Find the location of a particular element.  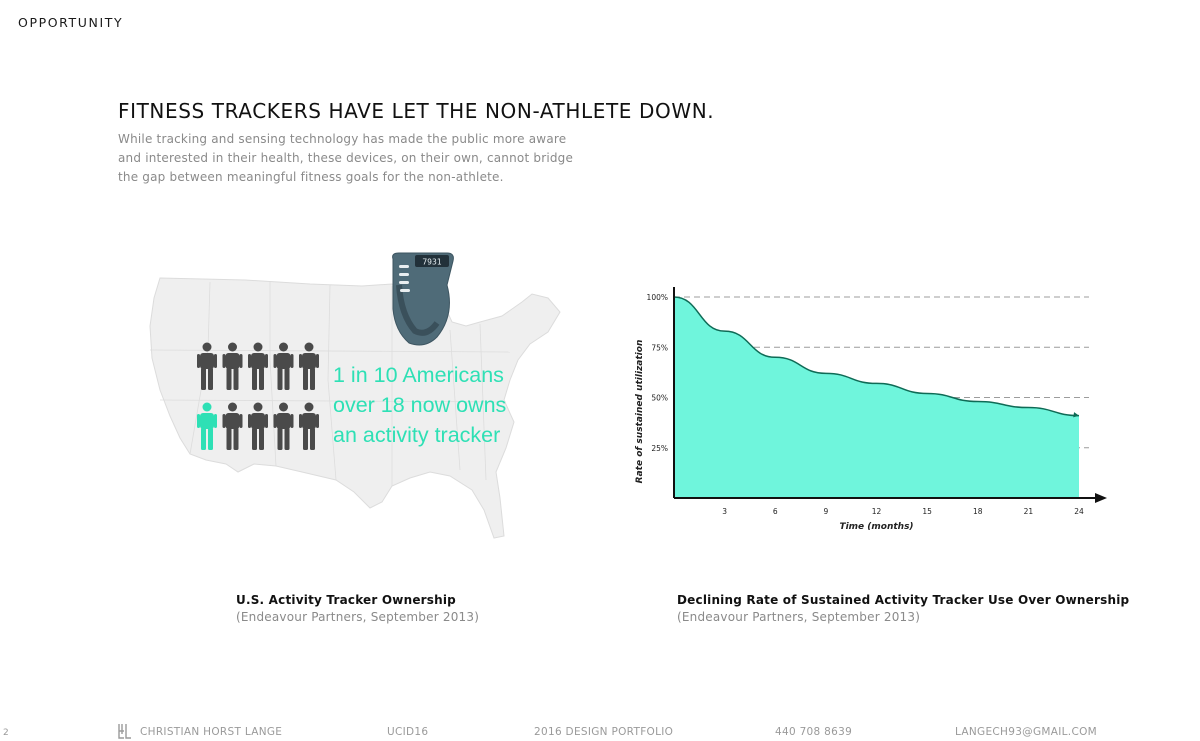

x-tick-label: 15 is located at coordinates (927, 511).